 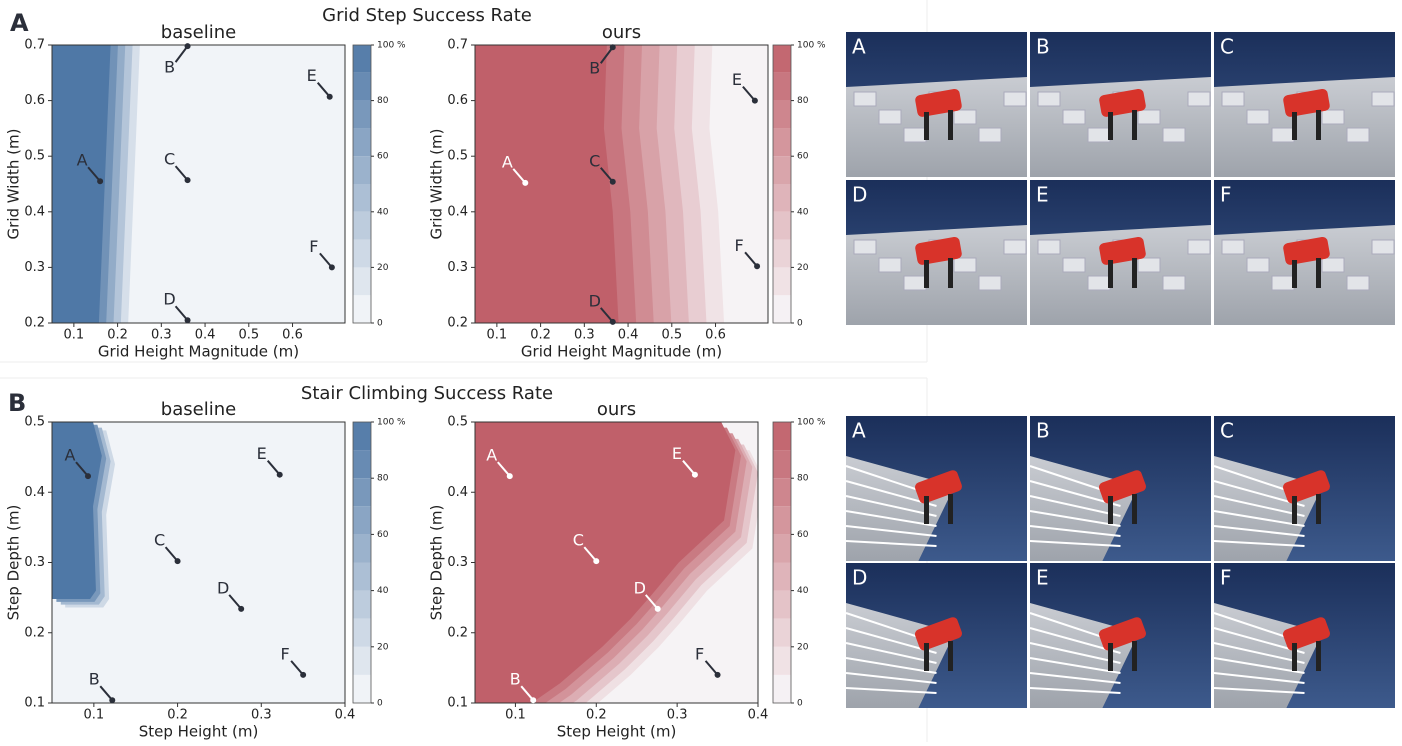 What do you see at coordinates (383, 479) in the screenshot?
I see `colorbar-tick-label: 80` at bounding box center [383, 479].